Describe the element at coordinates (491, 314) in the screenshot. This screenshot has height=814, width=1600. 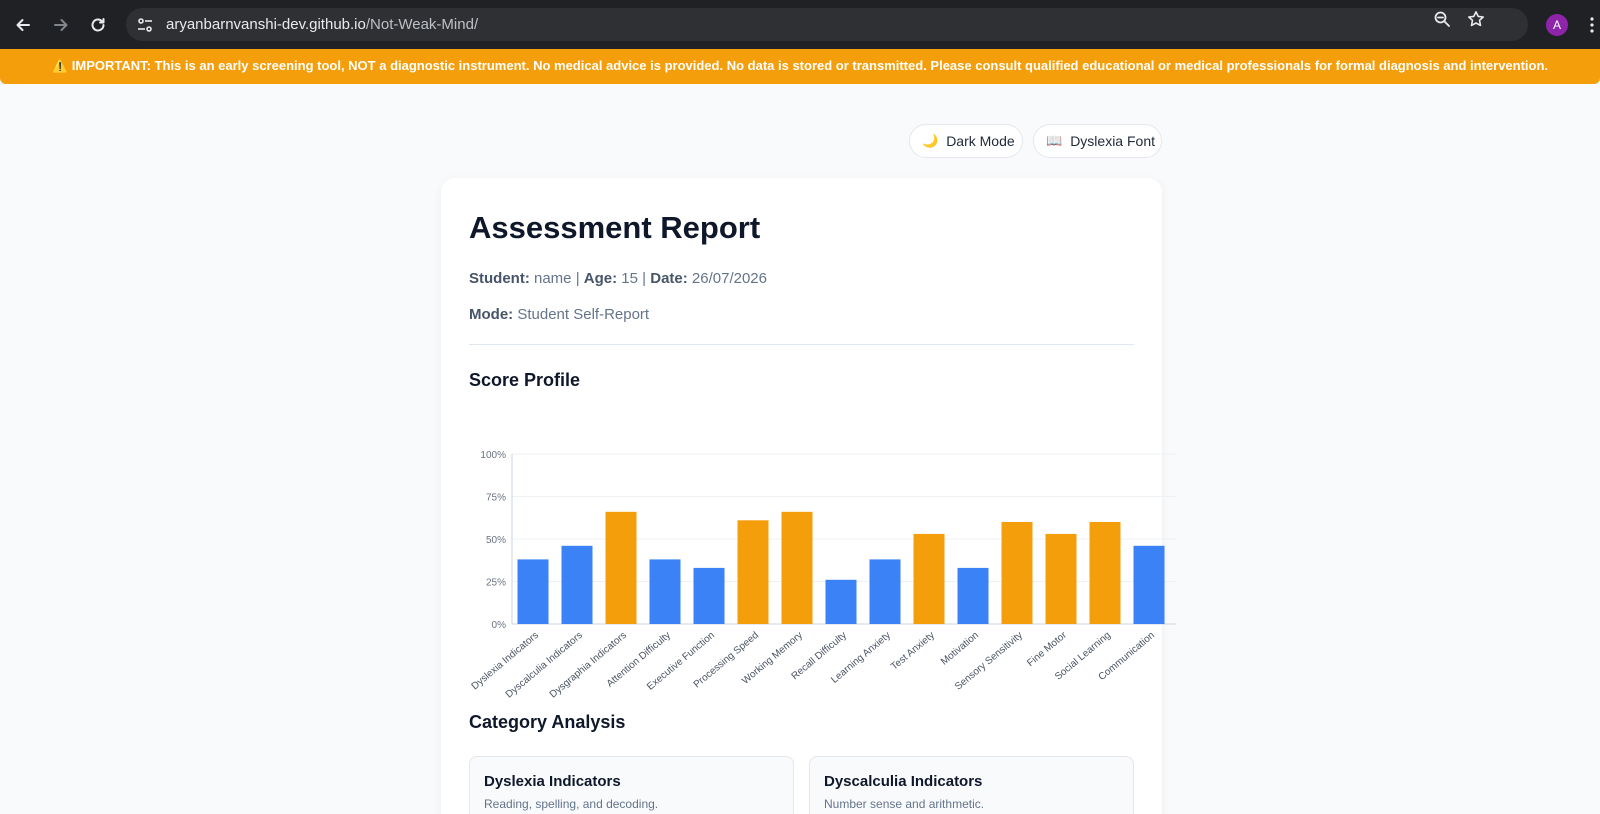
I see `mode-label: Mode:` at that location.